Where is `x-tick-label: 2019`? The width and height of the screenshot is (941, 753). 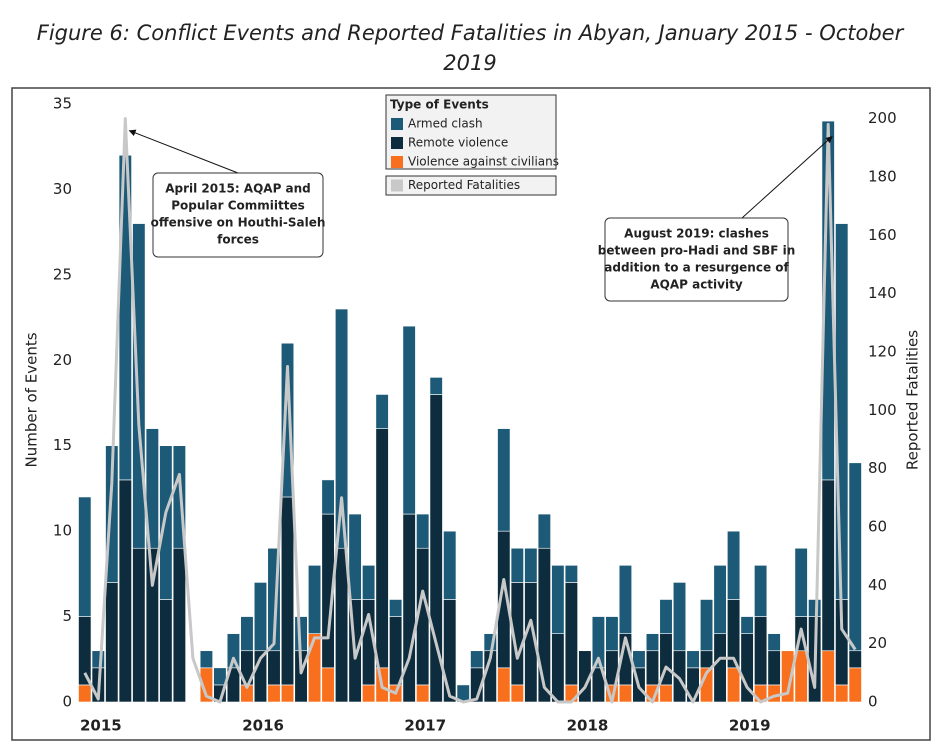 x-tick-label: 2019 is located at coordinates (750, 726).